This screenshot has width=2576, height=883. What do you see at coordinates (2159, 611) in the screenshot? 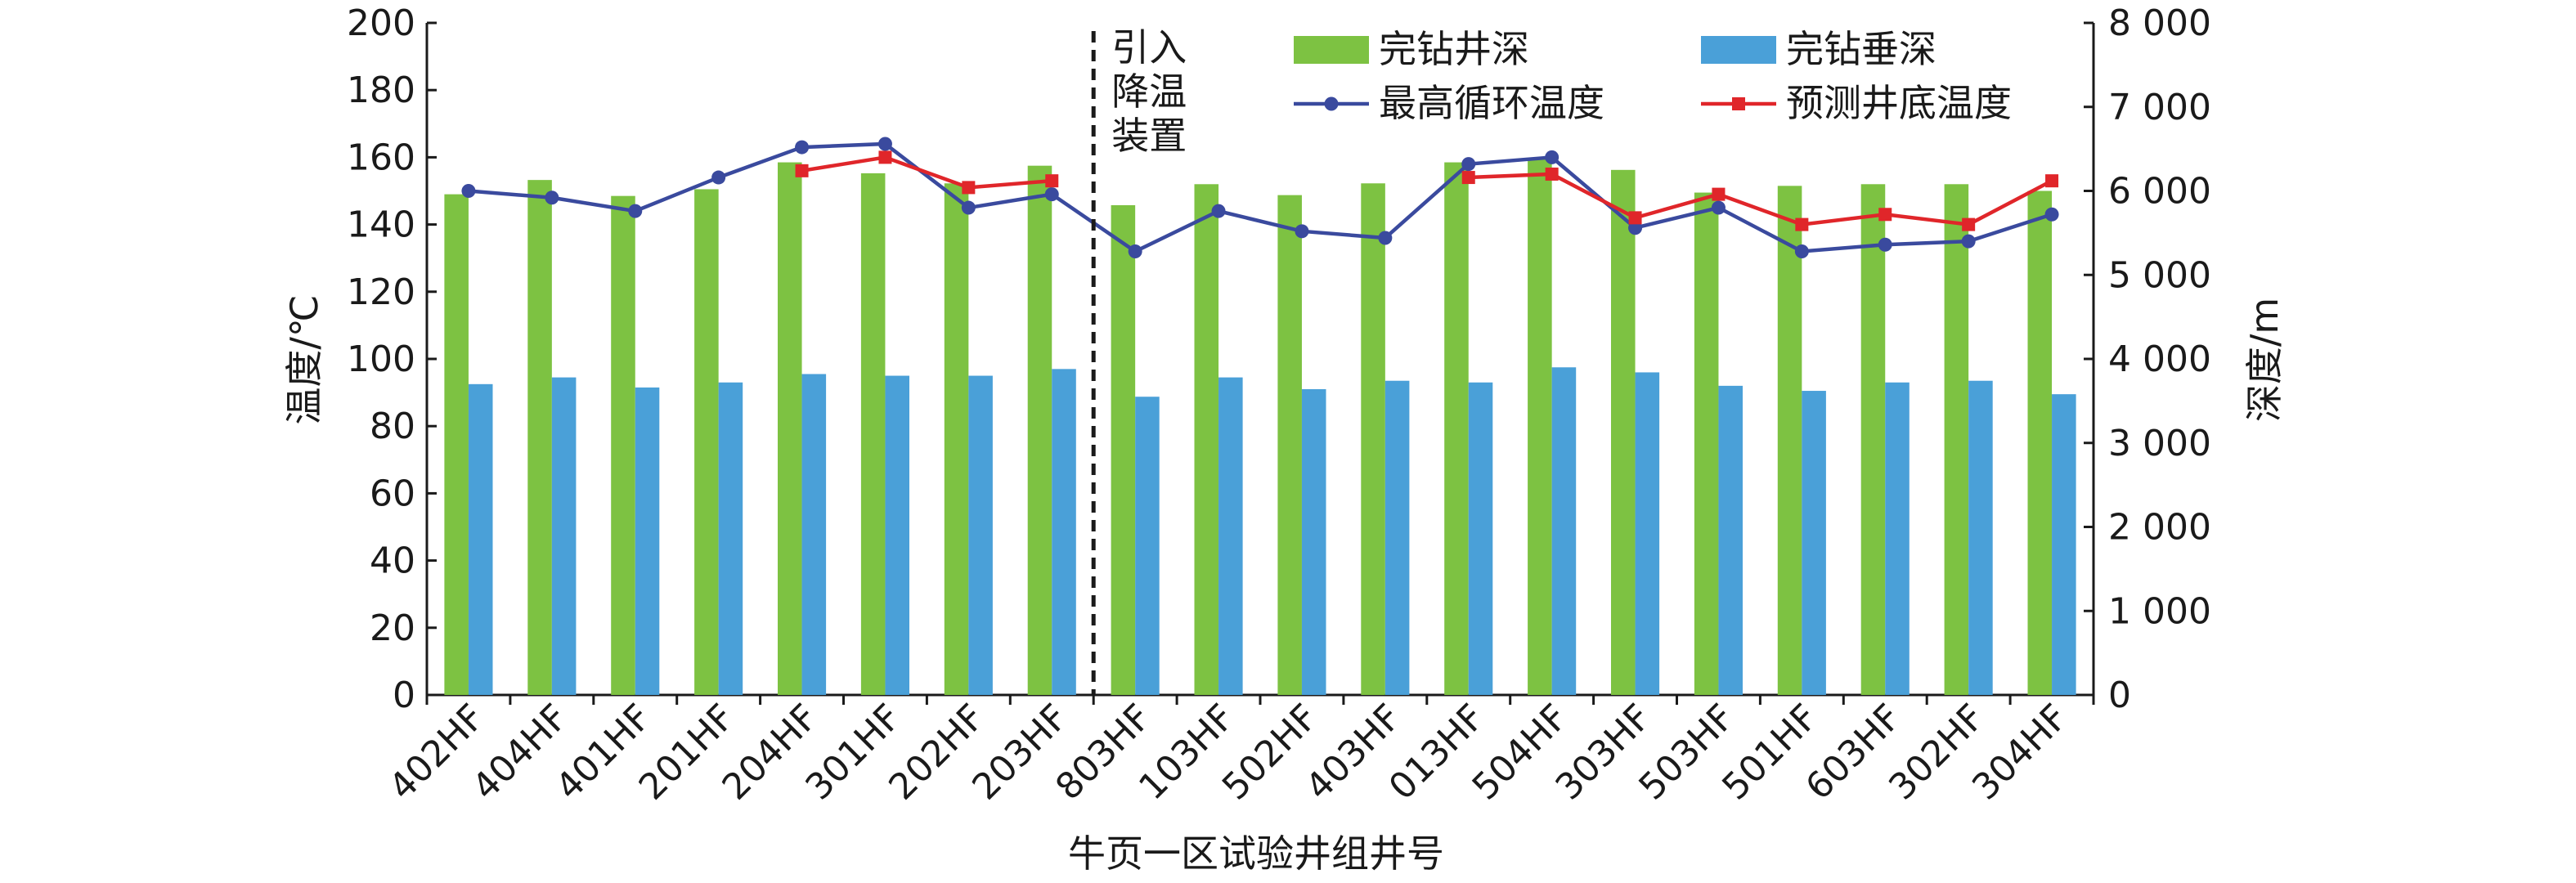
I see `y-right-tick-label: 1 000` at bounding box center [2159, 611].